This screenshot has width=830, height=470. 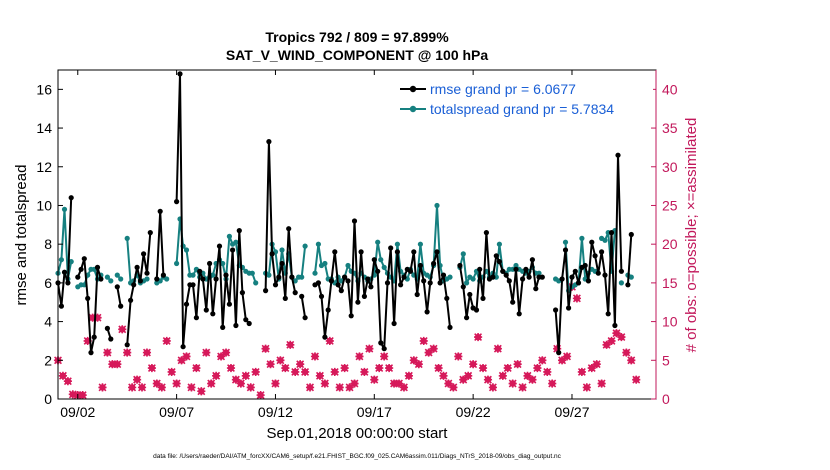 What do you see at coordinates (571, 412) in the screenshot?
I see `x-tick-label: 09/27` at bounding box center [571, 412].